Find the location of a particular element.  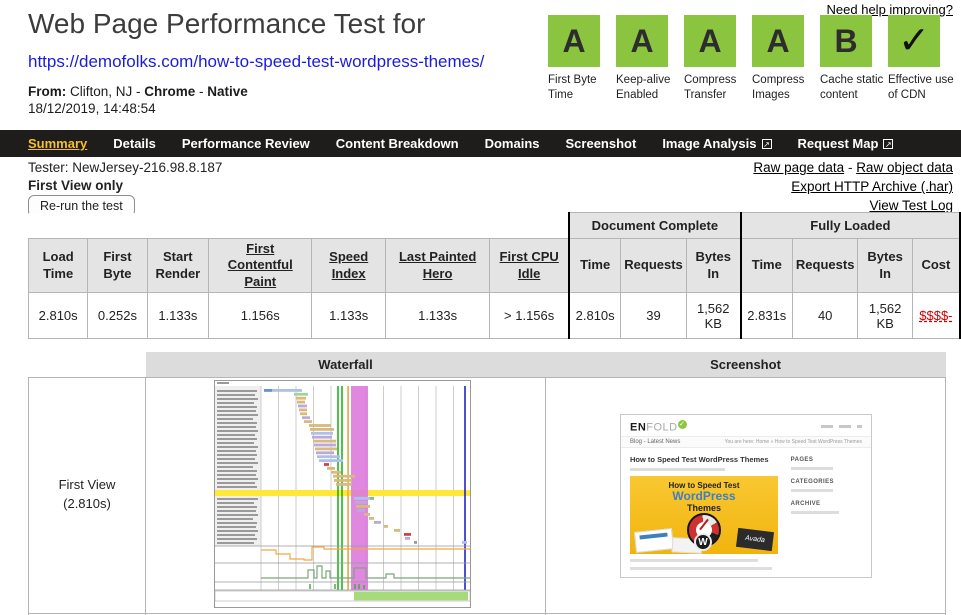

thumb-text-line is located at coordinates (694, 561).